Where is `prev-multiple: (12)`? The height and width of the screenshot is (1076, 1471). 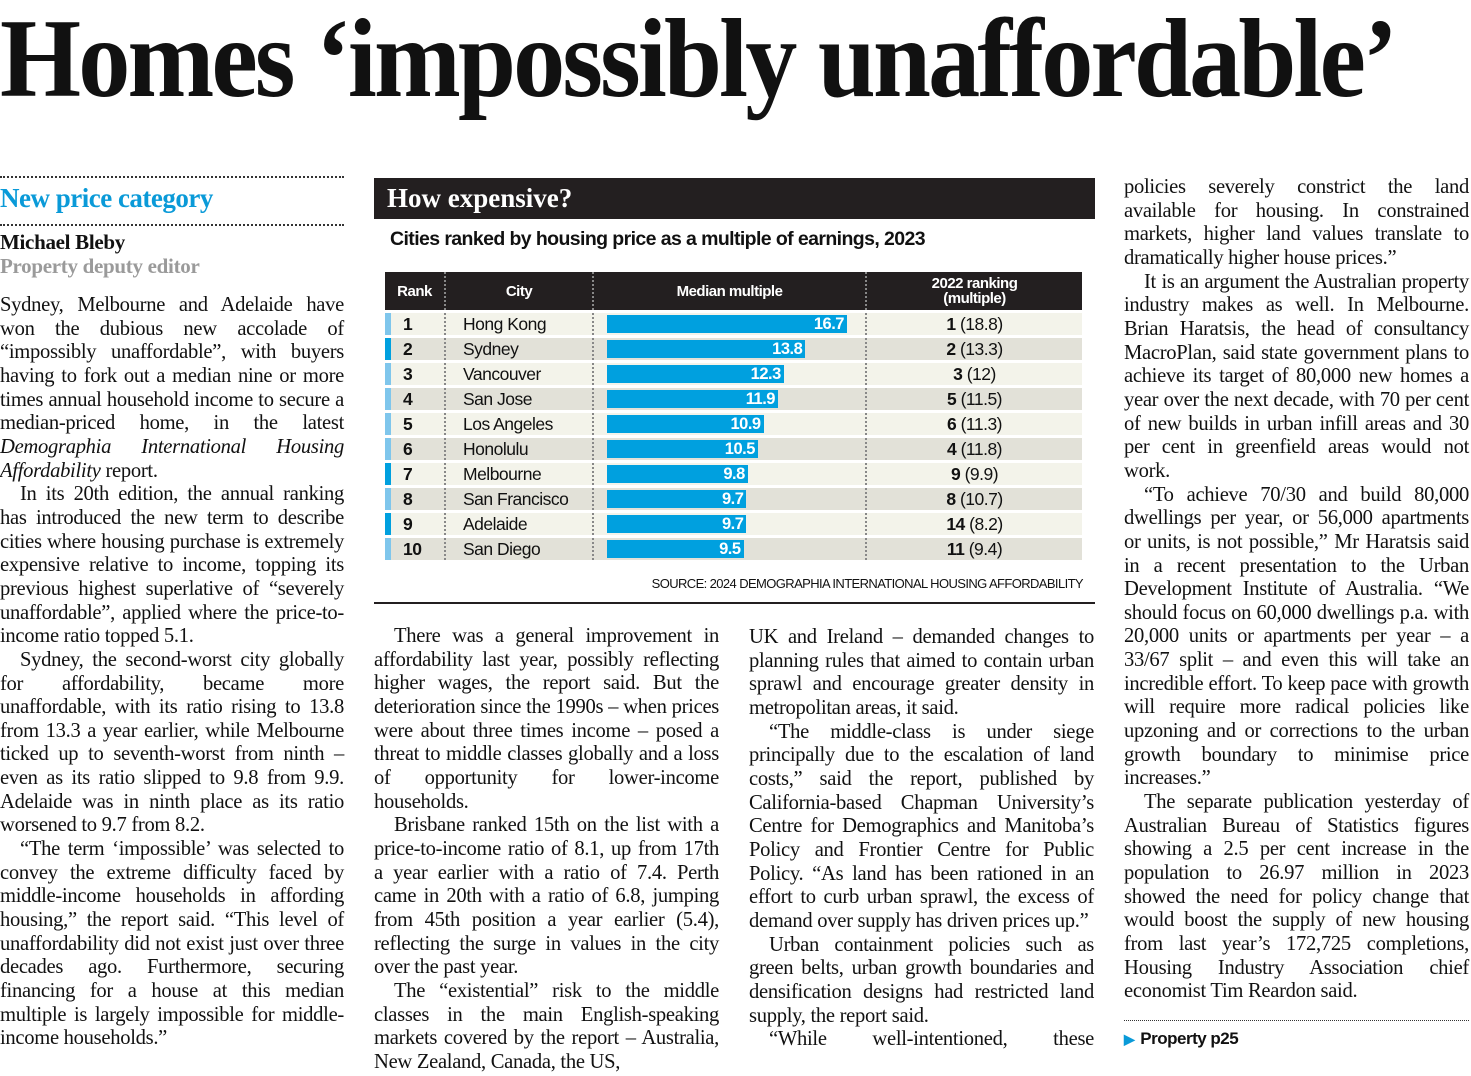 prev-multiple: (12) is located at coordinates (981, 373).